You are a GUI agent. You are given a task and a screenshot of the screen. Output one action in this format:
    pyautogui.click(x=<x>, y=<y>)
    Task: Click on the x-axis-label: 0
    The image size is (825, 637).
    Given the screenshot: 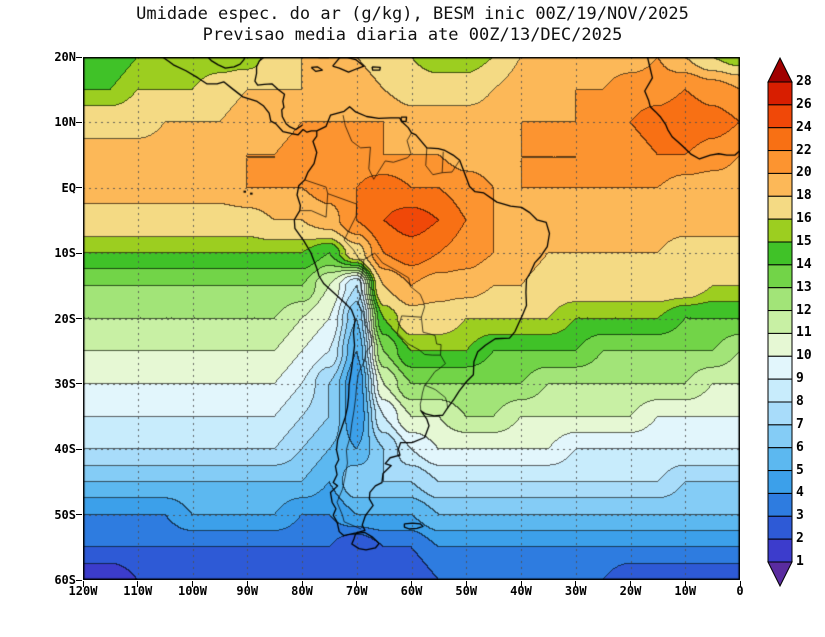 What is the action you would take?
    pyautogui.click(x=740, y=591)
    